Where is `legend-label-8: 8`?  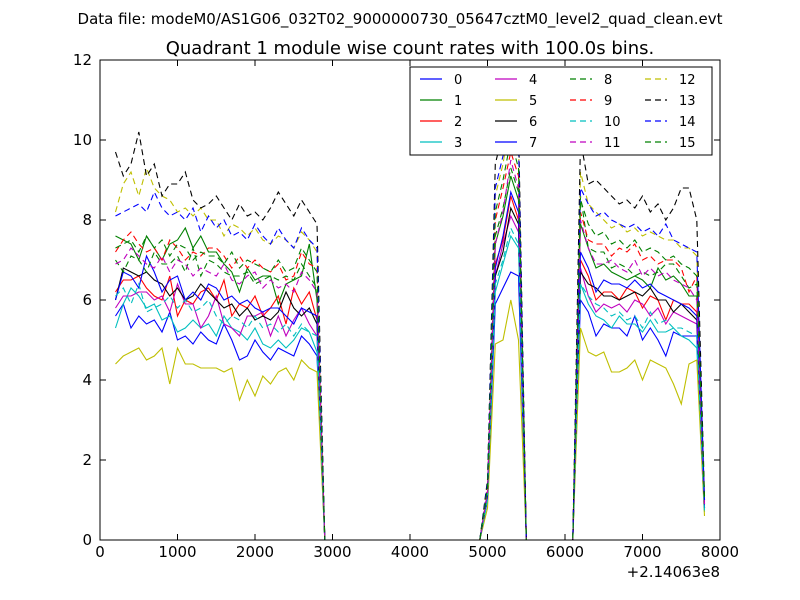
legend-label-8: 8 is located at coordinates (608, 80).